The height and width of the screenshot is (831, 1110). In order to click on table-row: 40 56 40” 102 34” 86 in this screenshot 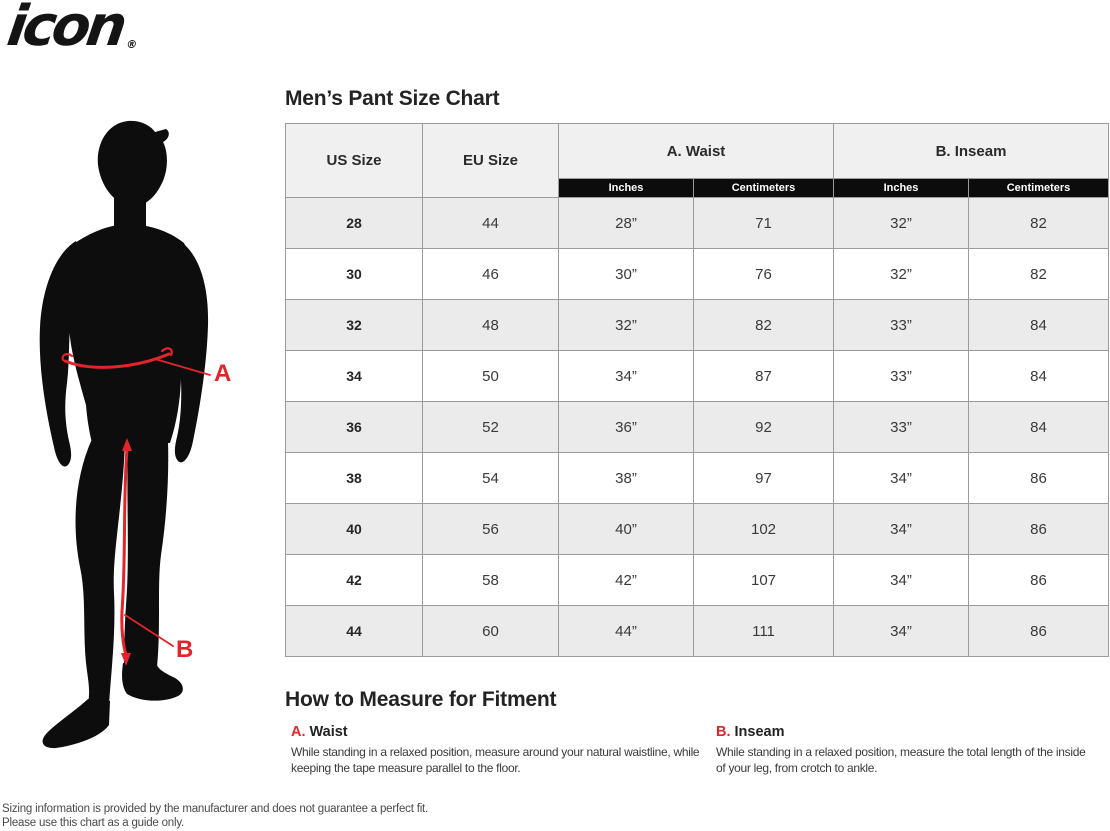, I will do `click(697, 529)`.